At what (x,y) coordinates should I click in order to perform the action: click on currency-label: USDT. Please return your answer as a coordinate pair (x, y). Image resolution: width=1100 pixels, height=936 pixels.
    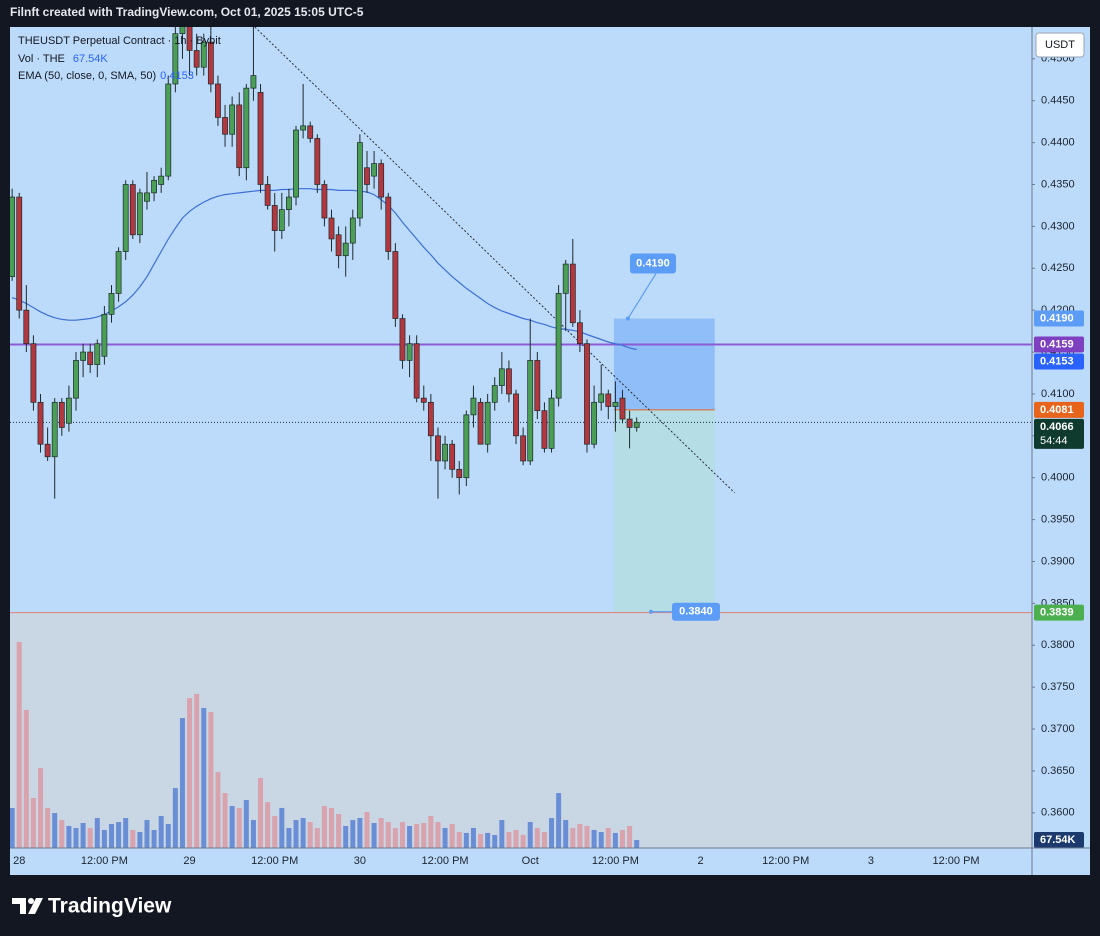
    Looking at the image, I should click on (1060, 45).